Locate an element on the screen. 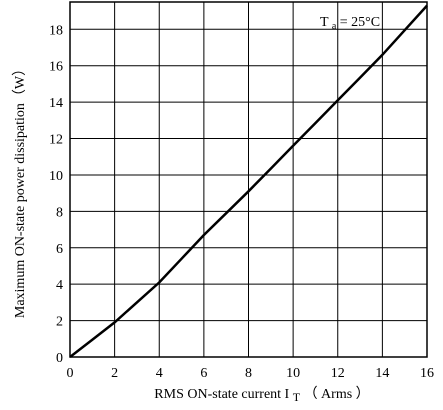 Image resolution: width=443 pixels, height=410 pixels. annotation-main: T is located at coordinates (324, 22).